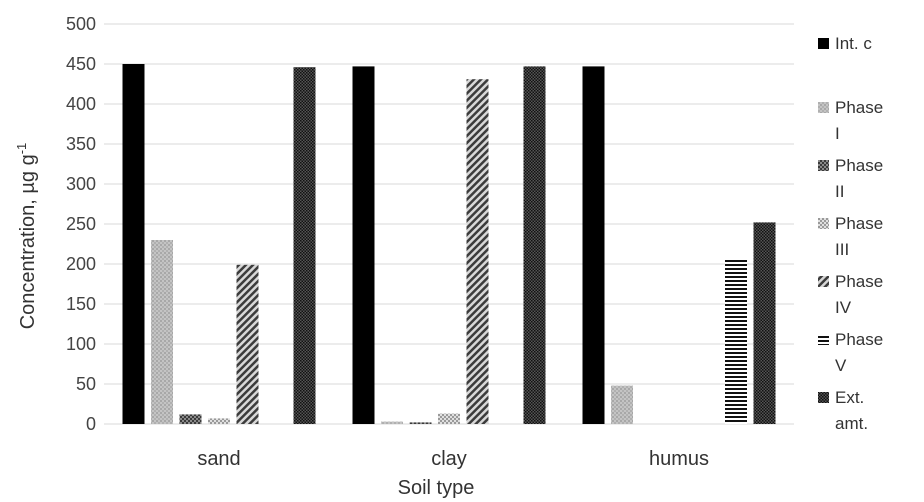  I want to click on legend-label: III, so click(842, 249).